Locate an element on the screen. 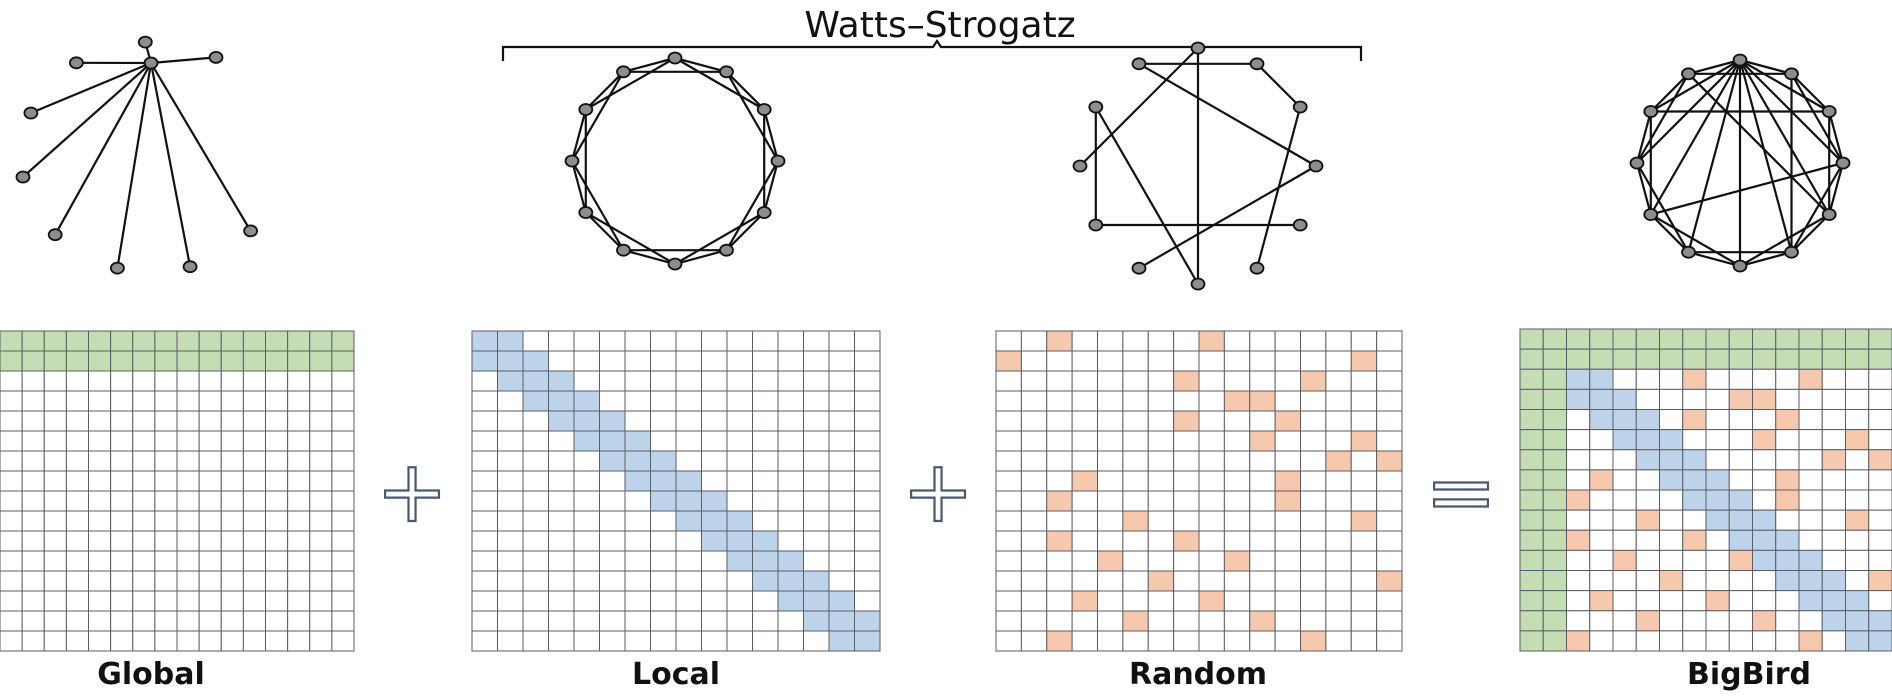 The image size is (1892, 700). label-local: Local is located at coordinates (676, 674).